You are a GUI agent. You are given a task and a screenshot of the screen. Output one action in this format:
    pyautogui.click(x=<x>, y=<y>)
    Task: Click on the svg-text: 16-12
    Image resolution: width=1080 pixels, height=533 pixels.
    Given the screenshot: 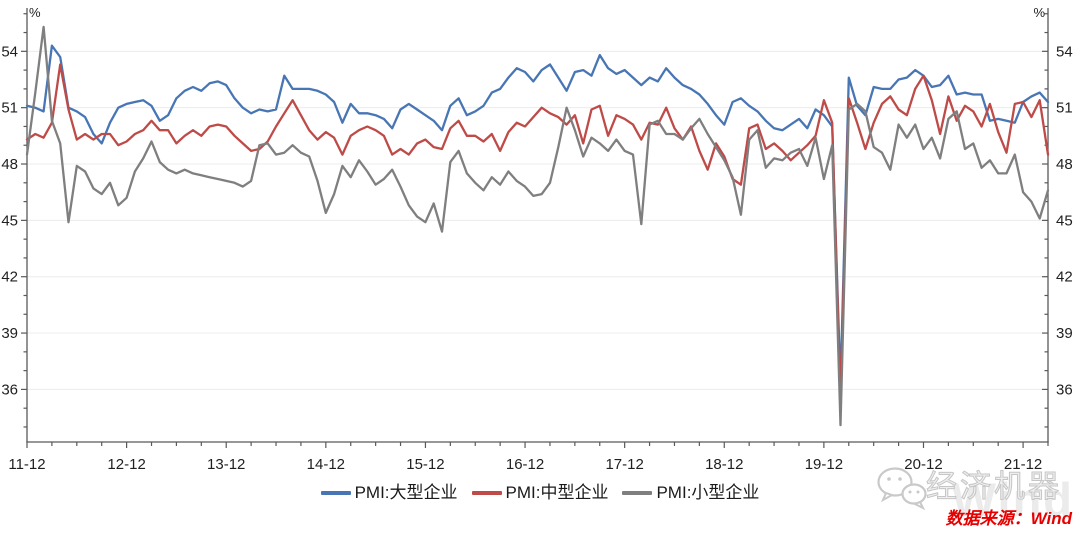 What is the action you would take?
    pyautogui.click(x=525, y=464)
    